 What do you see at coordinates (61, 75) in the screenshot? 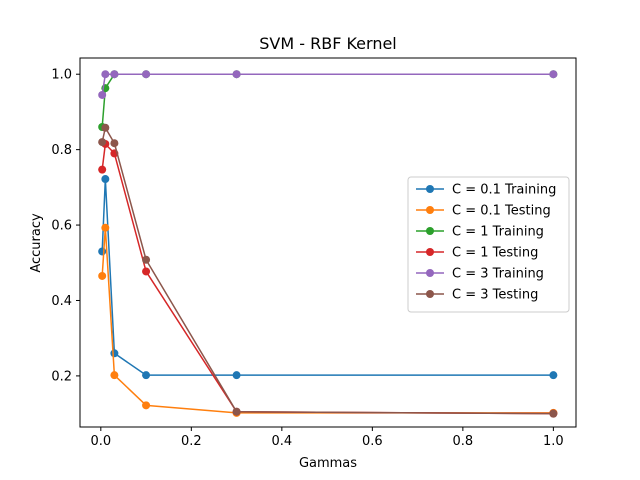
I see `y-tick-label: 1.0` at bounding box center [61, 75].